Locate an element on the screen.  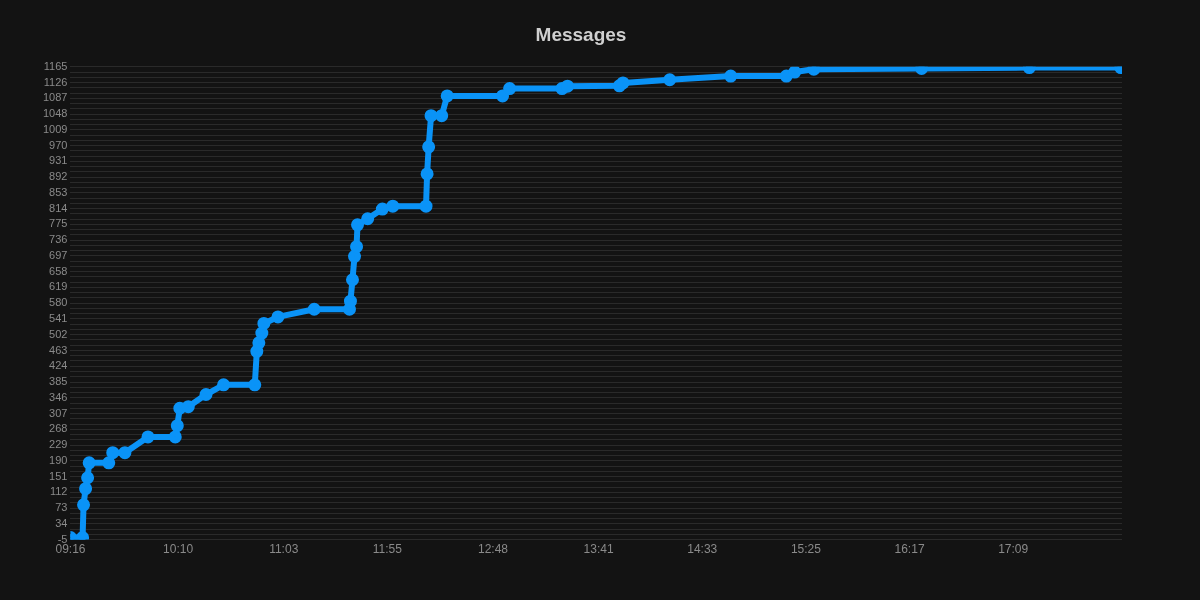
x-tick-label: 17:09 is located at coordinates (1013, 549).